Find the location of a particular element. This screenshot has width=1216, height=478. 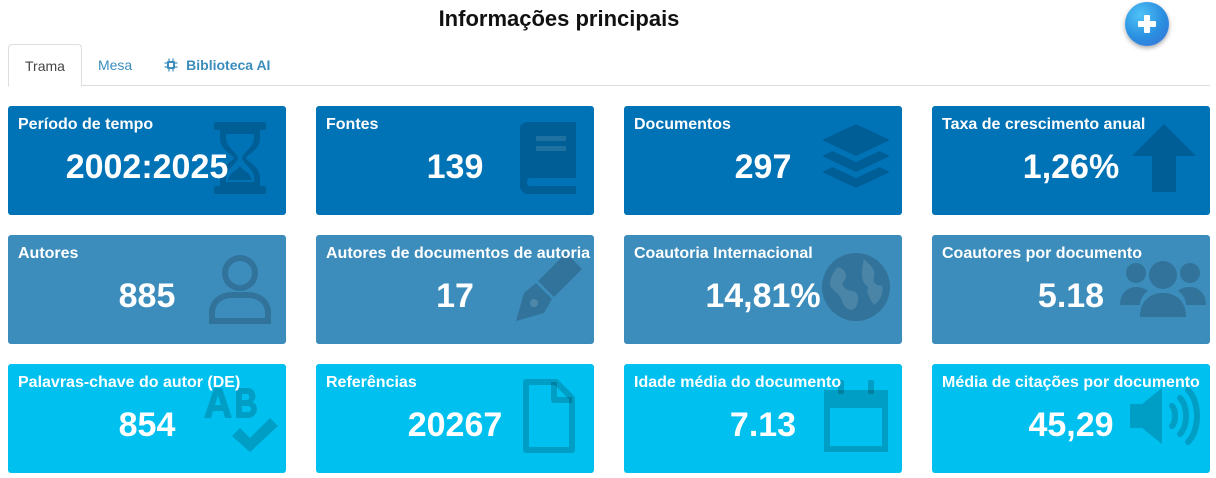

tab-biblioteca-ai: Biblioteca AI is located at coordinates (217, 65).